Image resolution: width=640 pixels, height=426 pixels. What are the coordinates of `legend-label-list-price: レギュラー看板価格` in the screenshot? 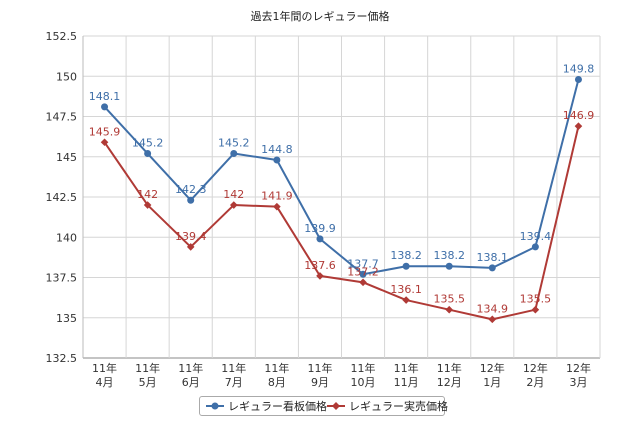 It's located at (277, 406).